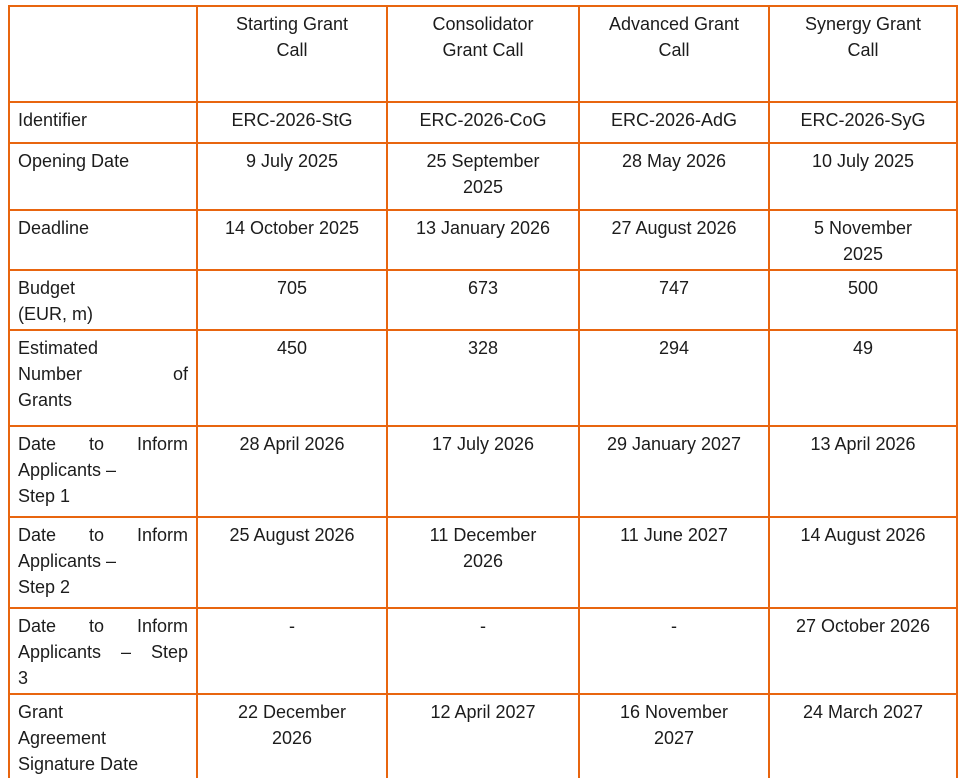  I want to click on column-header-cell: Starting Grant Call, so click(292, 54).